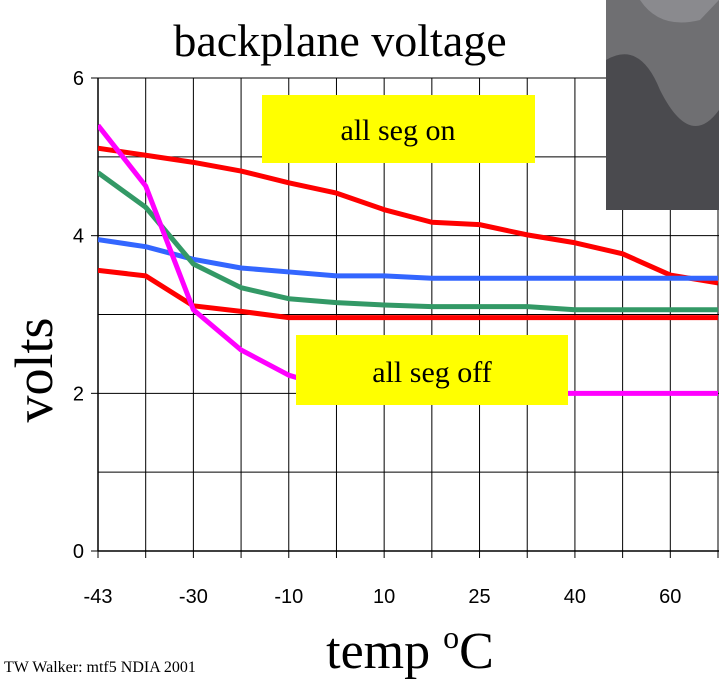  Describe the element at coordinates (339, 40) in the screenshot. I see `chart-title: backplane voltage` at that location.